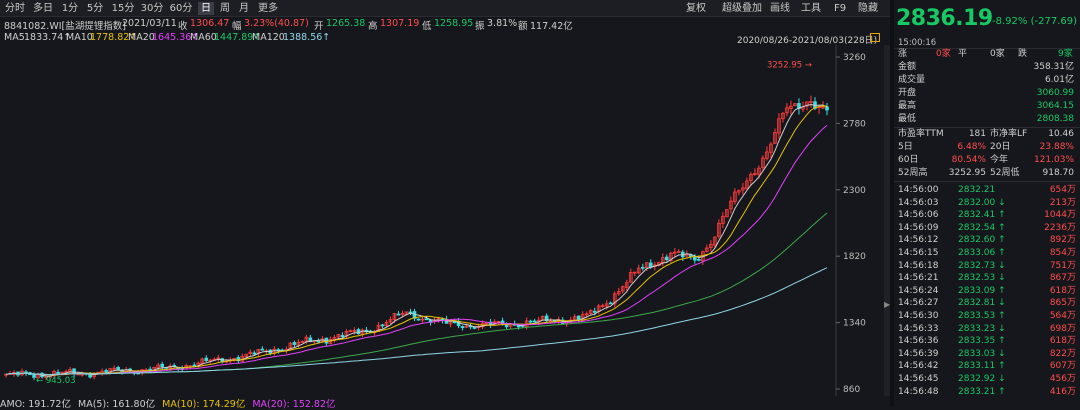  Describe the element at coordinates (225, 8) in the screenshot. I see `period-tab-week: 周` at that location.